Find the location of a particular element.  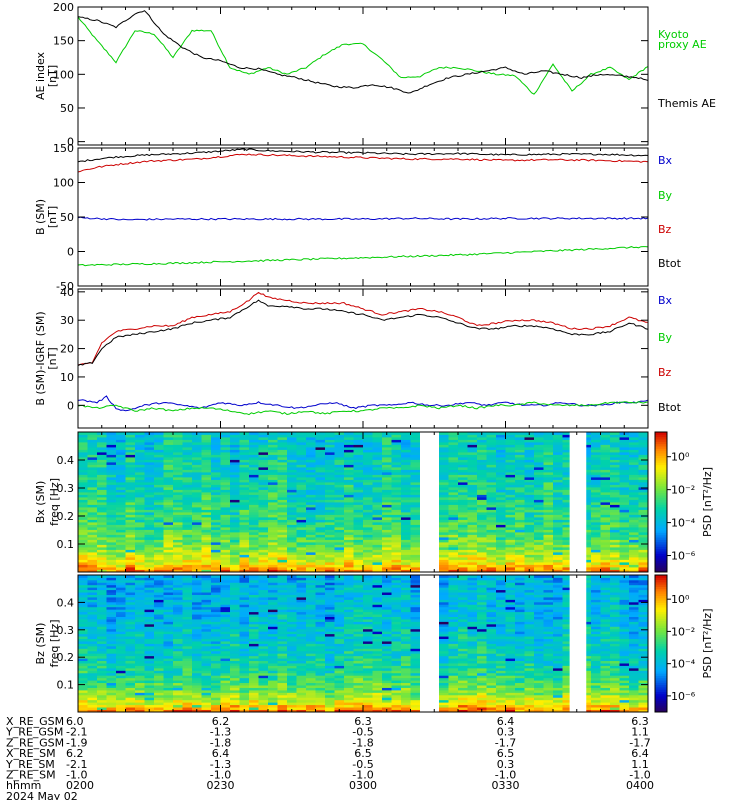

colorbar-swatch is located at coordinates (661, 503).